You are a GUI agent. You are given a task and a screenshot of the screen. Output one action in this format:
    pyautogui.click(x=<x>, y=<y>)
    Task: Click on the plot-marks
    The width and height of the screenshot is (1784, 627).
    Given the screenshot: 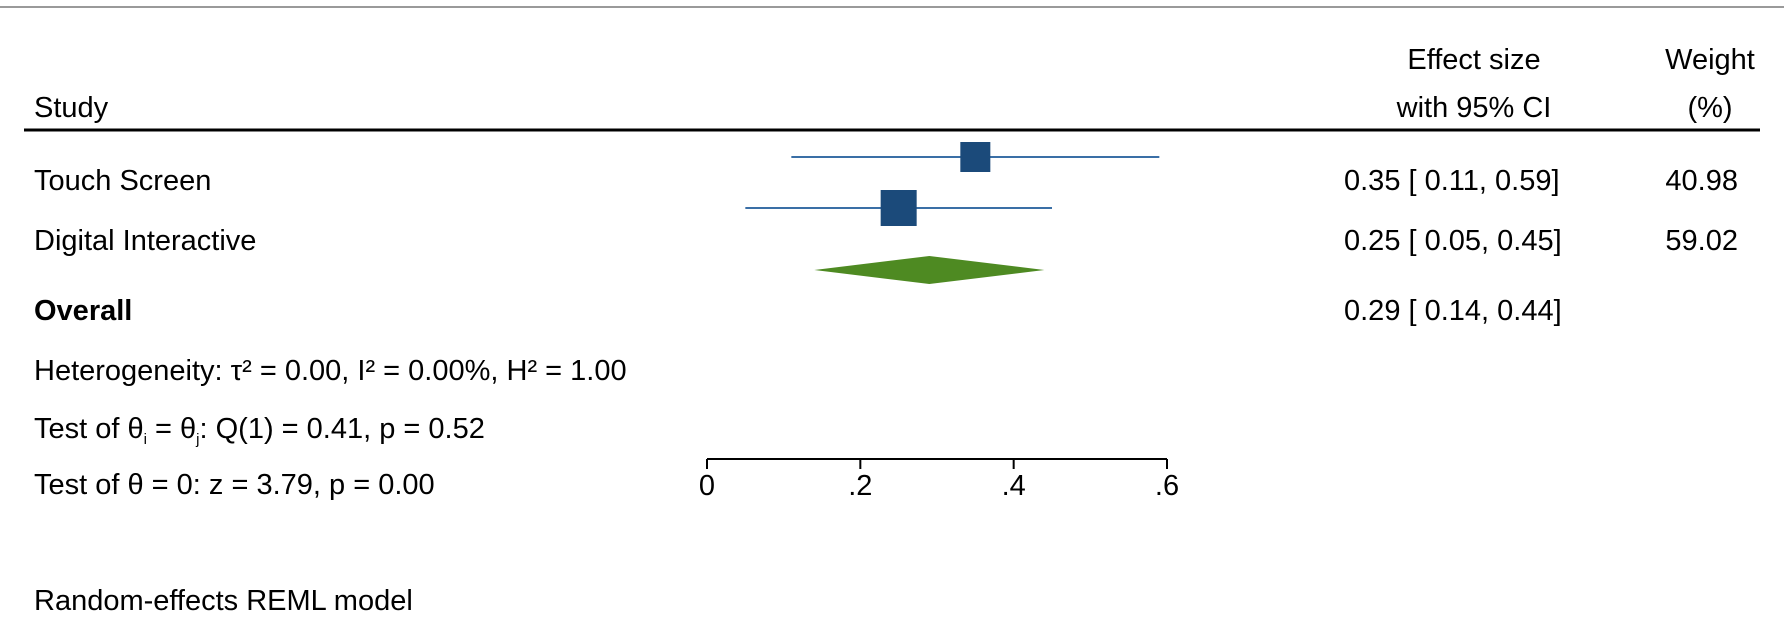 What is the action you would take?
    pyautogui.click(x=952, y=213)
    